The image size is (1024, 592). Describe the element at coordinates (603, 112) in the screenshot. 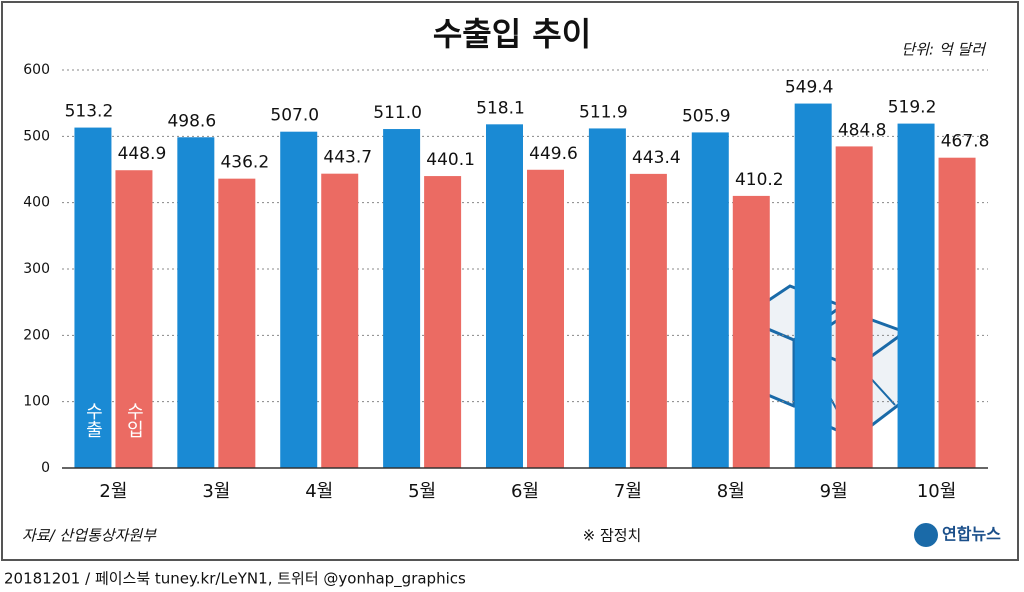

I see `data-label: 511.9` at that location.